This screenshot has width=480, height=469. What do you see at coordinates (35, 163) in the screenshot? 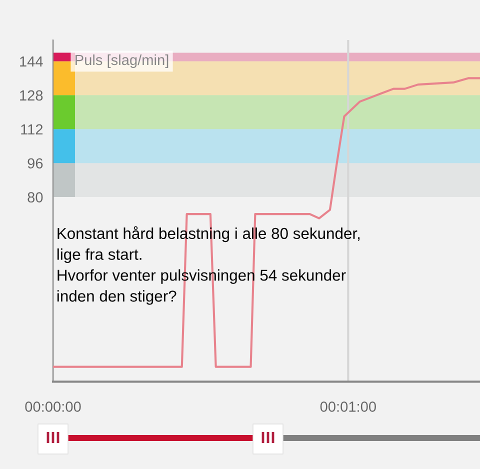
I see `y-tick-label: 96` at bounding box center [35, 163].